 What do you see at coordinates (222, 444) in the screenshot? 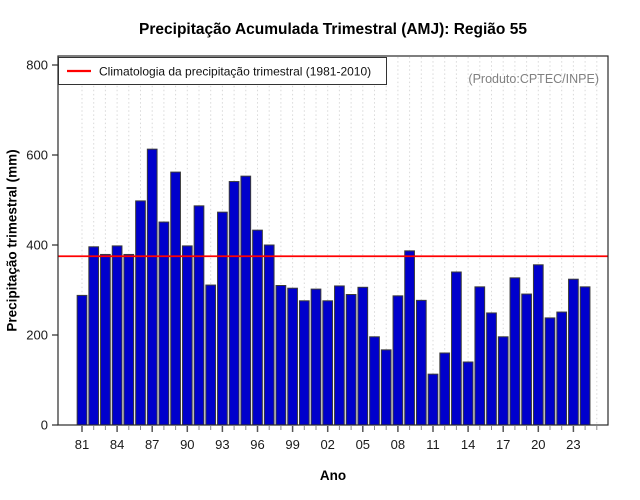
I see `x-tick-label: 93` at bounding box center [222, 444].